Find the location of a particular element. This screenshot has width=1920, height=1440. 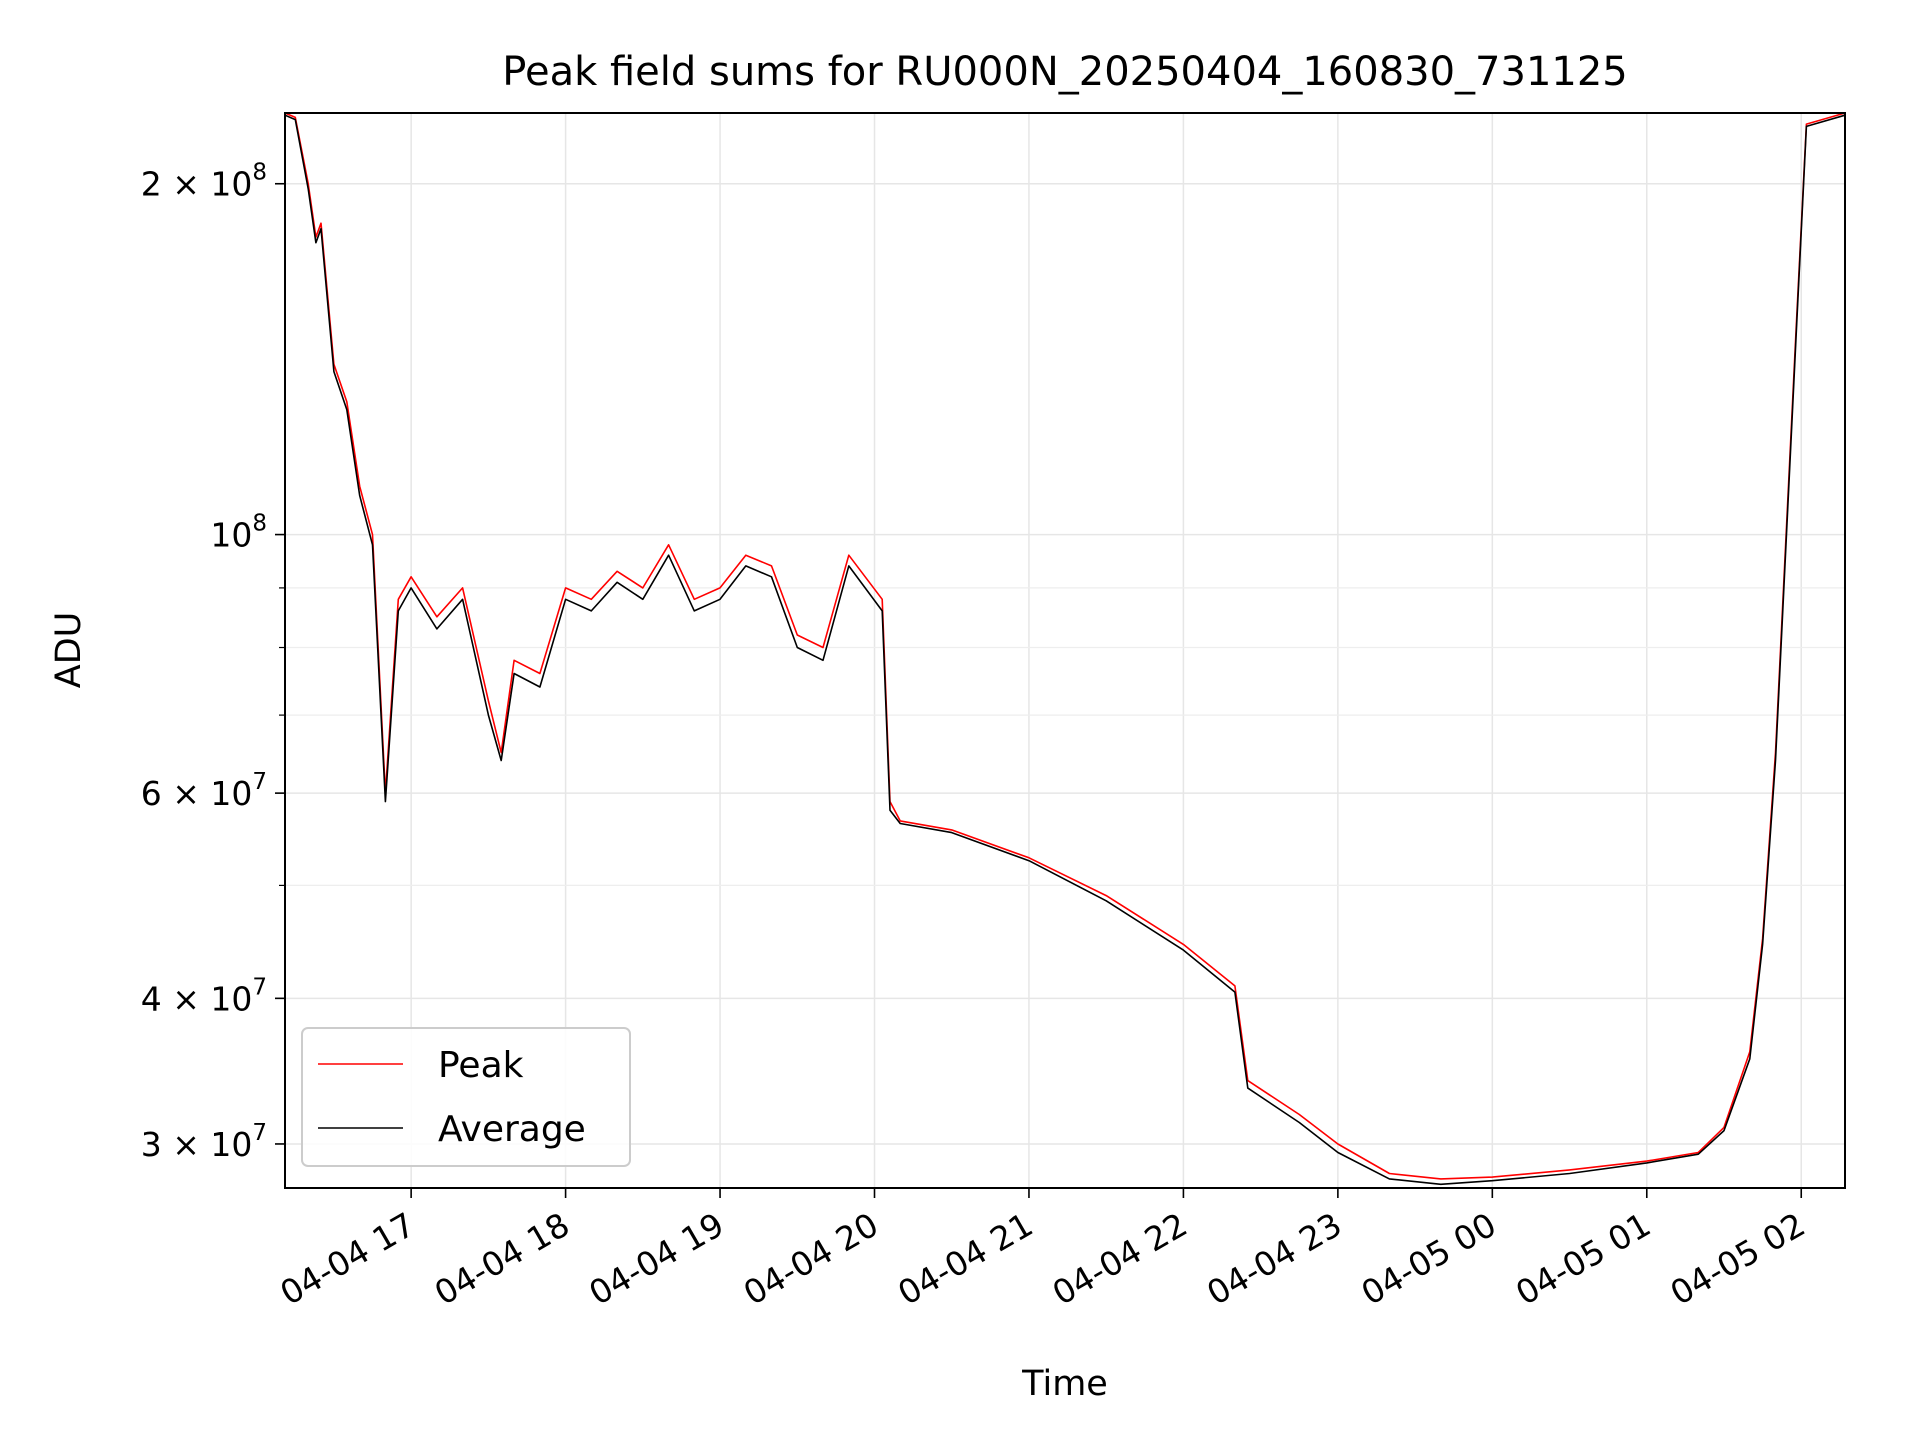

y-tick-base: 6 × 10 is located at coordinates (197, 793).